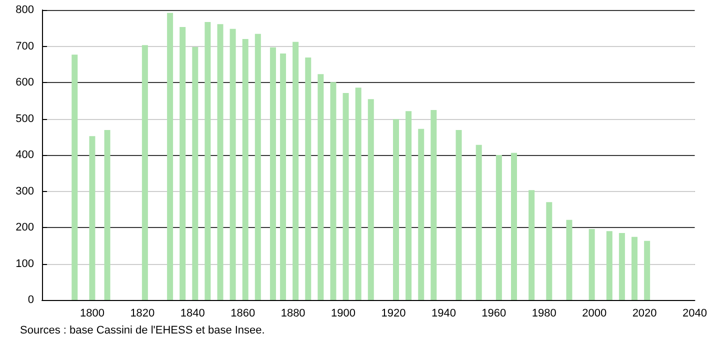 This screenshot has width=710, height=340. What do you see at coordinates (393, 314) in the screenshot?
I see `x-tick-label: 1920` at bounding box center [393, 314].